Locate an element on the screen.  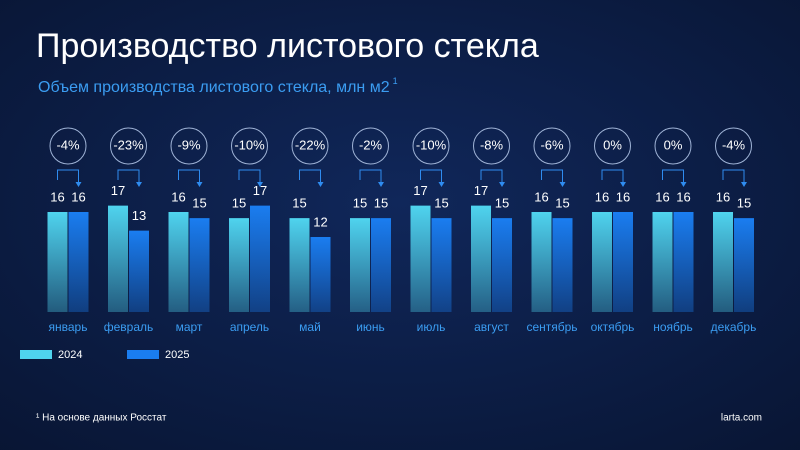
change-label: -2% is located at coordinates (371, 144).